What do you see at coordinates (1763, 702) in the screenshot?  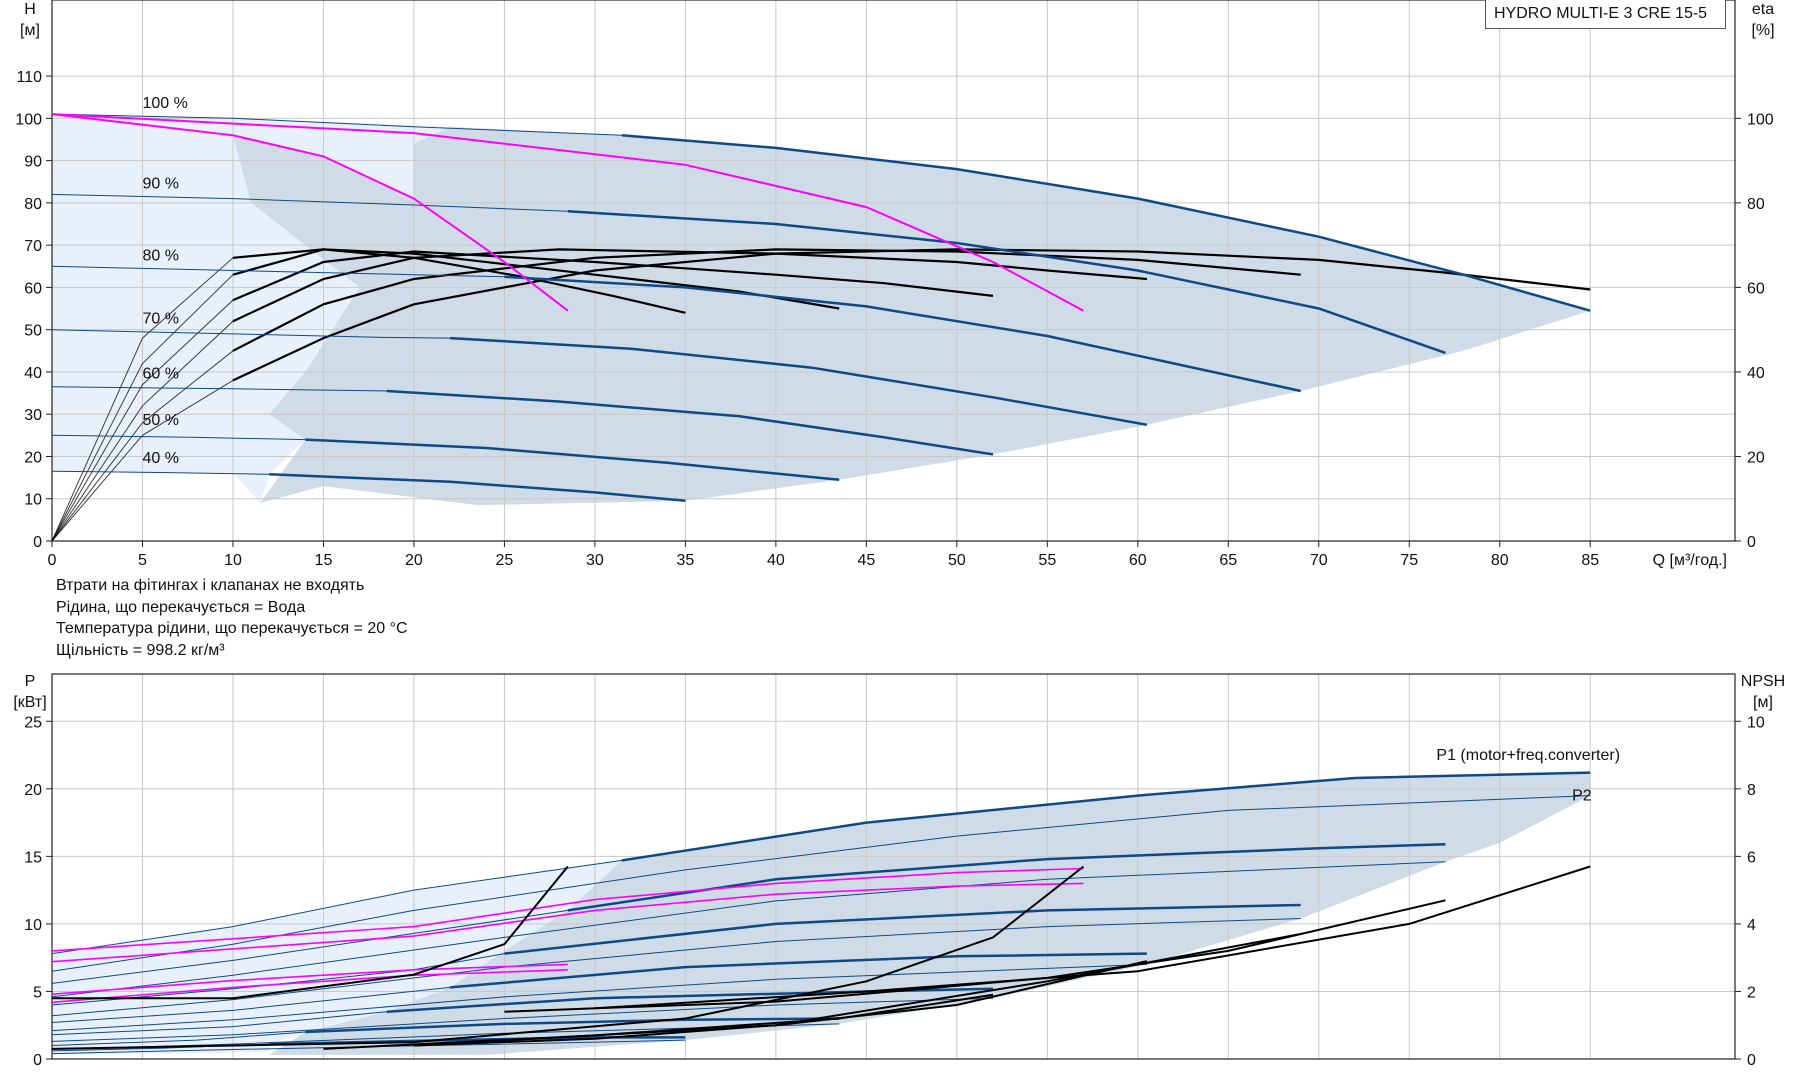 I see `y-right-axis-unit: [м]` at bounding box center [1763, 702].